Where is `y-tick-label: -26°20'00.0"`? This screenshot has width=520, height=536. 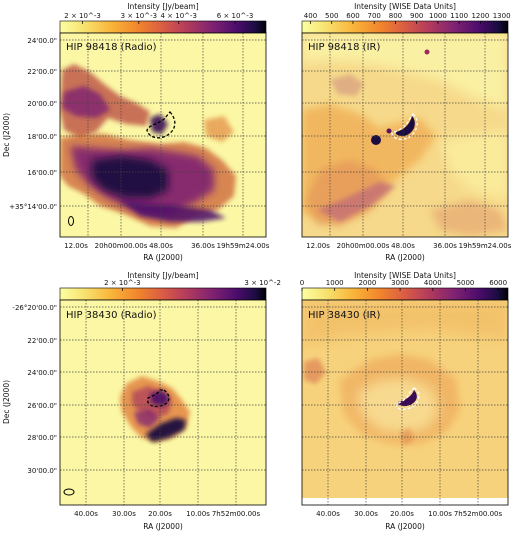
y-tick-label: -26°20'00.0" is located at coordinates (34, 308).